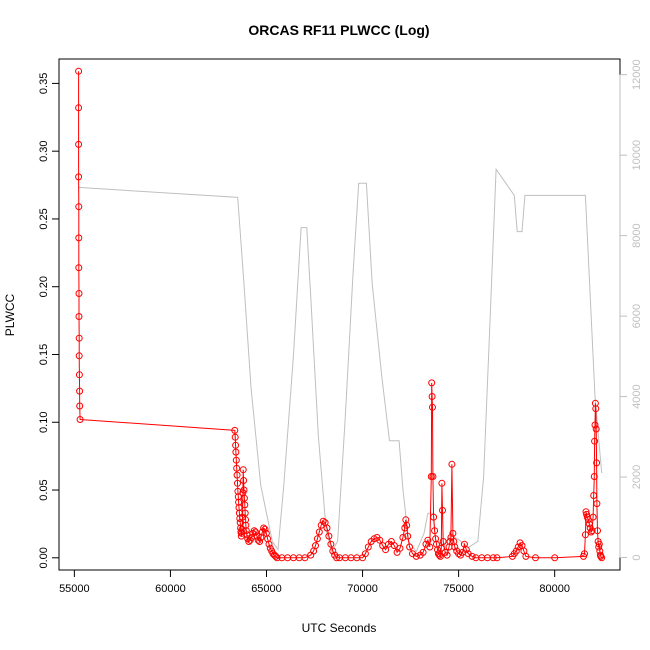 The width and height of the screenshot is (650, 650). I want to click on y-tick-label: 0.20, so click(44, 286).